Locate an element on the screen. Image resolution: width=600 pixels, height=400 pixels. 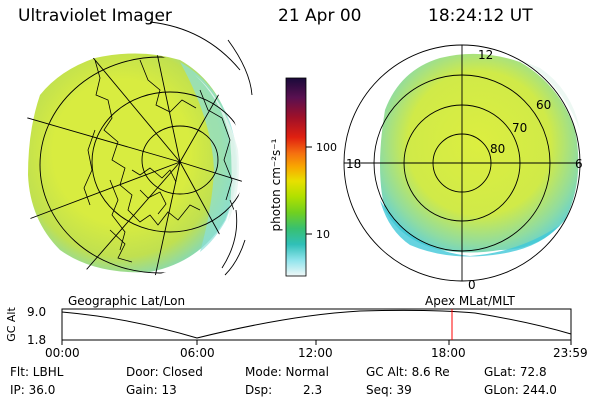
info-gc-alt: GC Alt: 8.6 Re is located at coordinates (408, 372).